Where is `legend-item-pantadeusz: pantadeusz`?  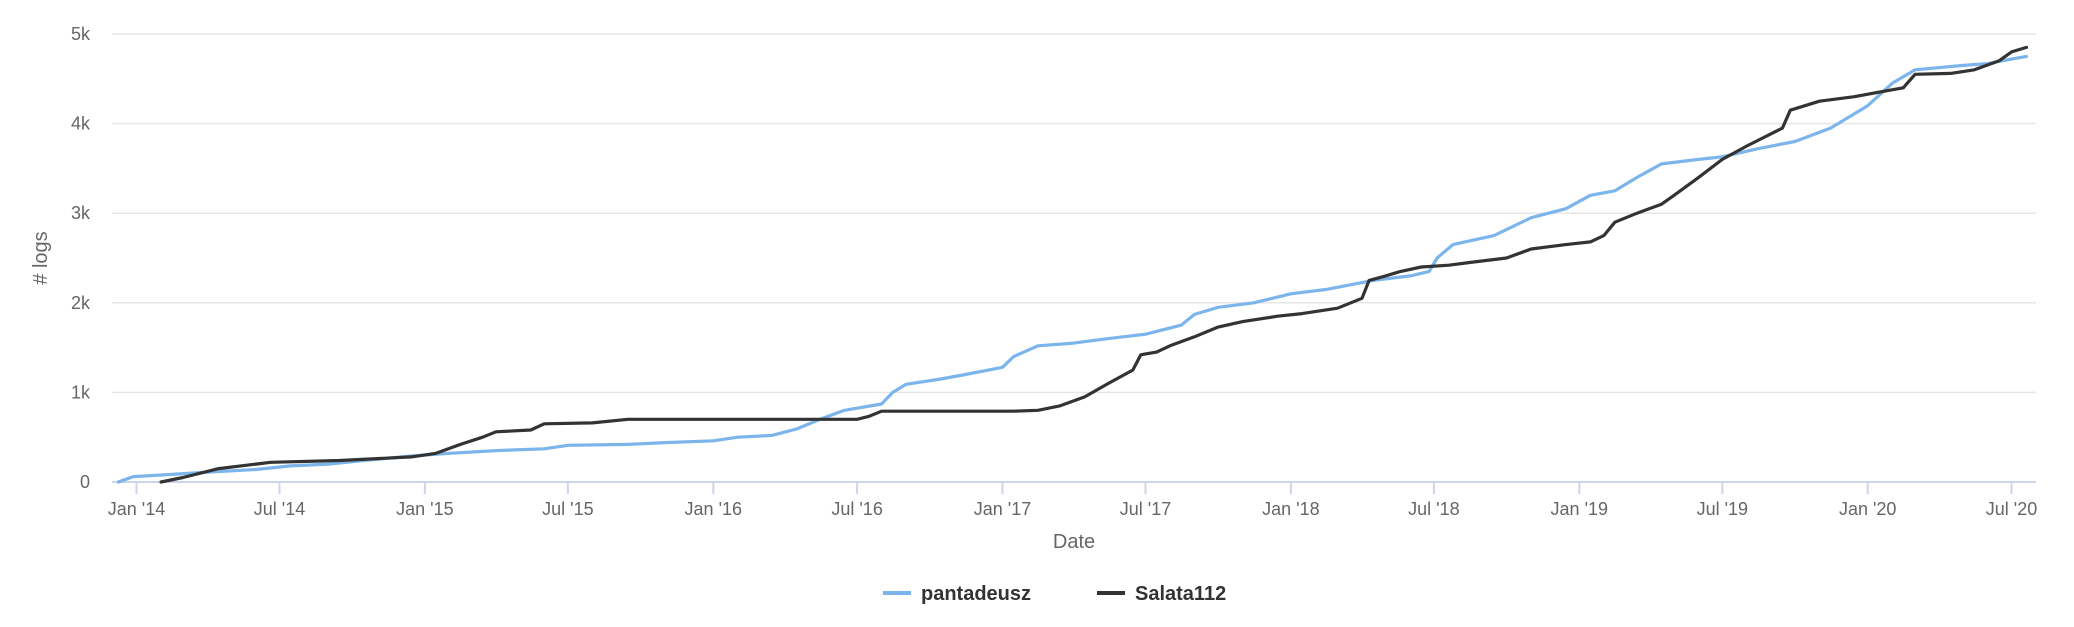 legend-item-pantadeusz: pantadeusz is located at coordinates (957, 594).